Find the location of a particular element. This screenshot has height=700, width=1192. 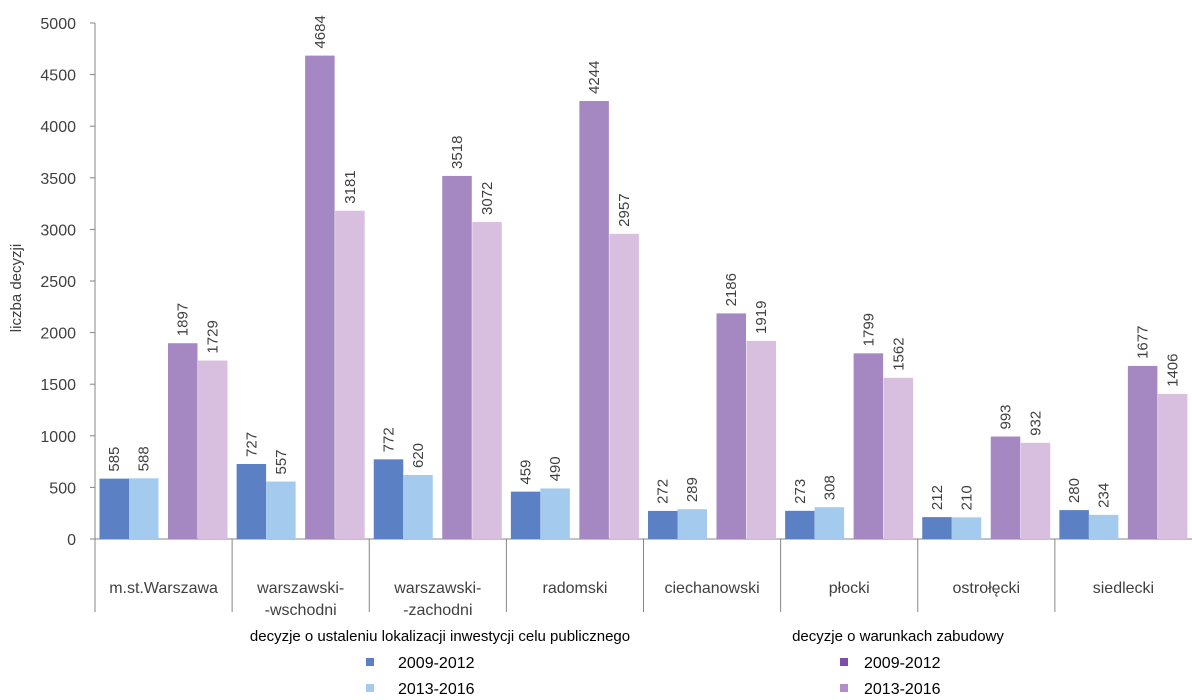

data-label: 932 is located at coordinates (1036, 423).